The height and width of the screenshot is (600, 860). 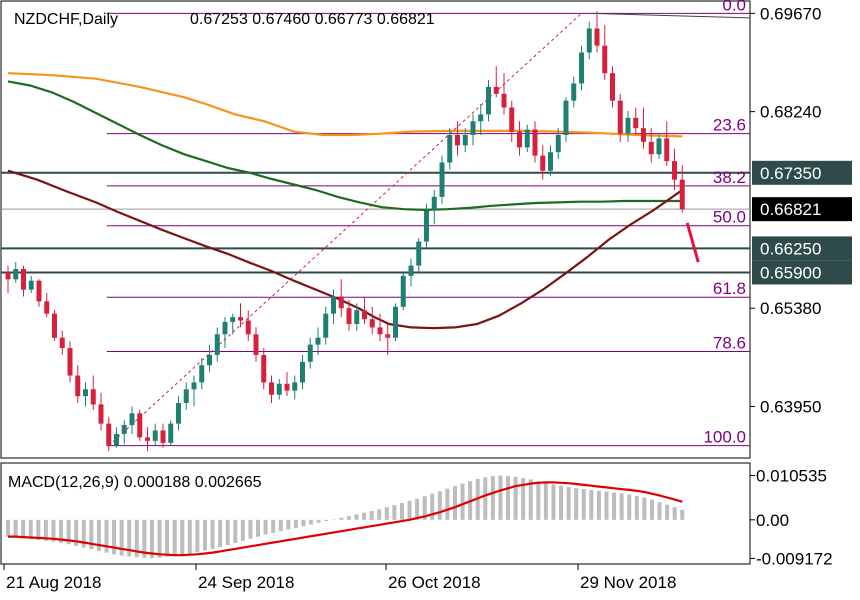 I want to click on fib-label-4: 61.8, so click(x=729, y=288).